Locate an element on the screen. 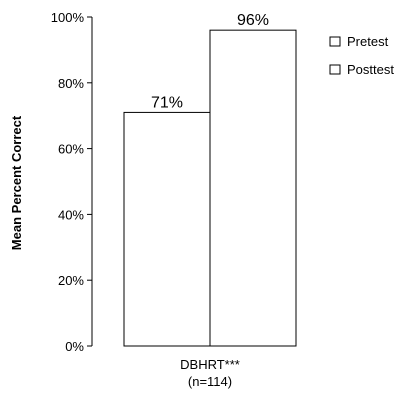  y-axis-label: Mean Percent Correct is located at coordinates (16, 182).